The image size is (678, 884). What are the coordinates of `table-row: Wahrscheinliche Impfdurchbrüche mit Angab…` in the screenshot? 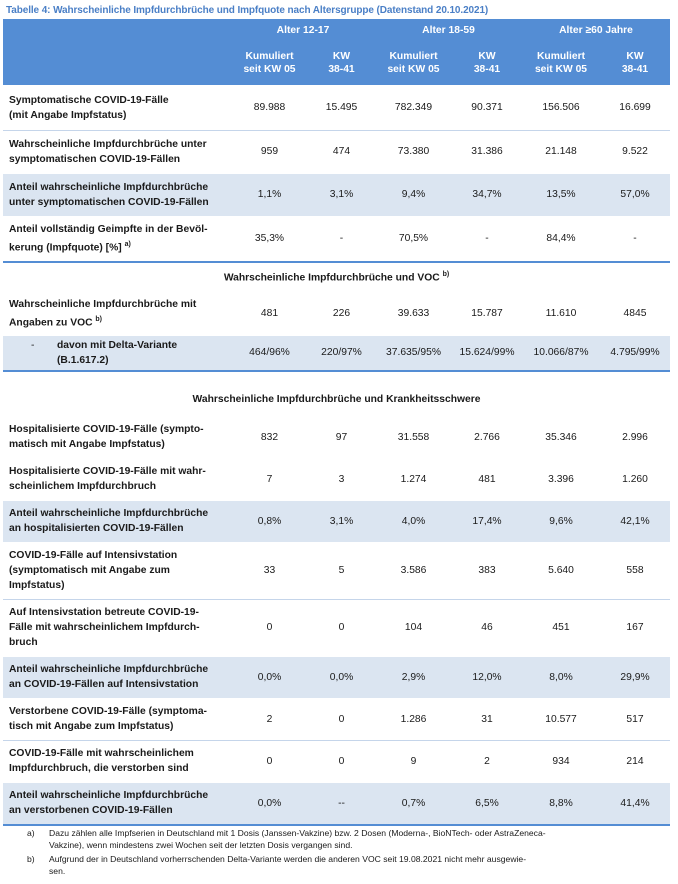 It's located at (337, 313).